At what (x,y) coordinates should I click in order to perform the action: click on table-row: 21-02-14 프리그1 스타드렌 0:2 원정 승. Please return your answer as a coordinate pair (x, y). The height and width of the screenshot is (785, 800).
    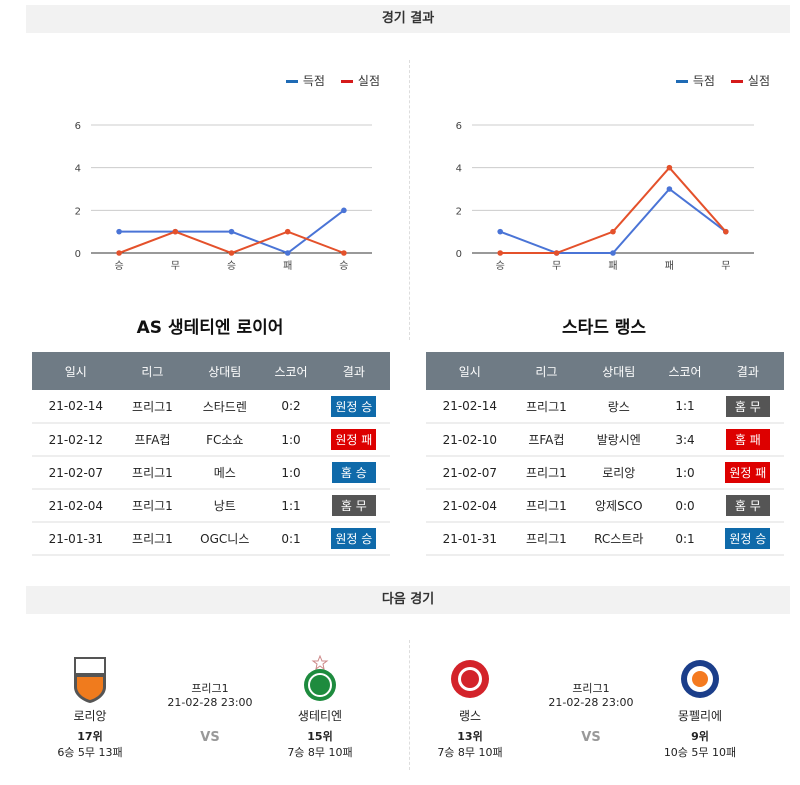
    Looking at the image, I should click on (211, 407).